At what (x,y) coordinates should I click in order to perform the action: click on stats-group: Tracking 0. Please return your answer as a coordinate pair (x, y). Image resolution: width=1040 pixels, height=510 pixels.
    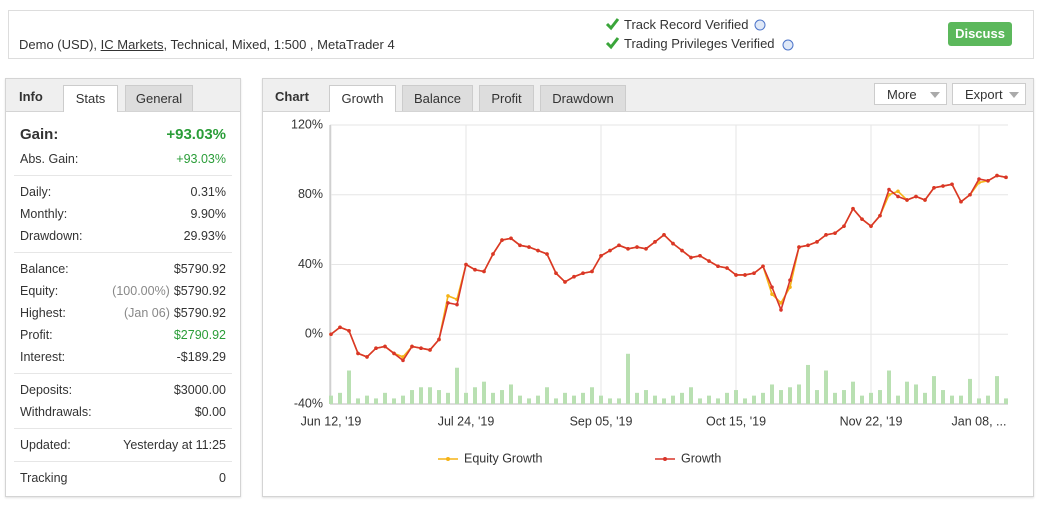
    Looking at the image, I should click on (123, 478).